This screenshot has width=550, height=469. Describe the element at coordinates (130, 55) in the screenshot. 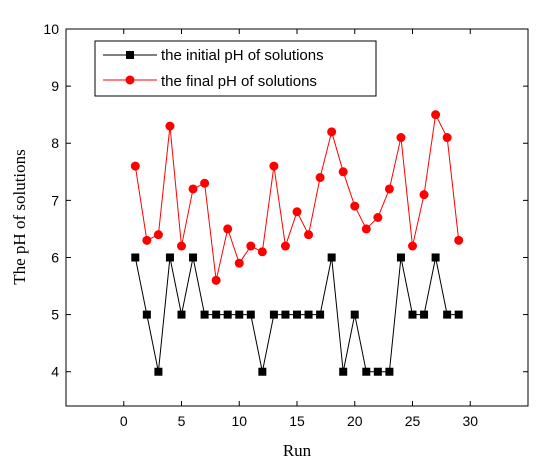

I see `legend-marker-initial` at that location.